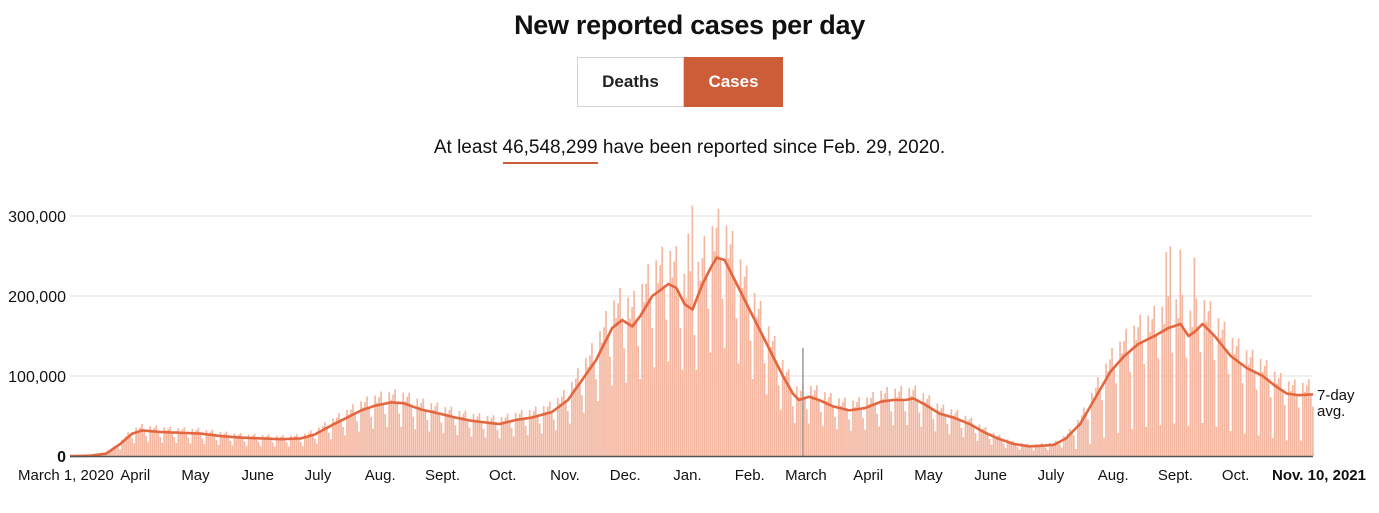  What do you see at coordinates (37, 337) in the screenshot?
I see `y-tick-labels: 0 100,000 200,000 300,000` at bounding box center [37, 337].